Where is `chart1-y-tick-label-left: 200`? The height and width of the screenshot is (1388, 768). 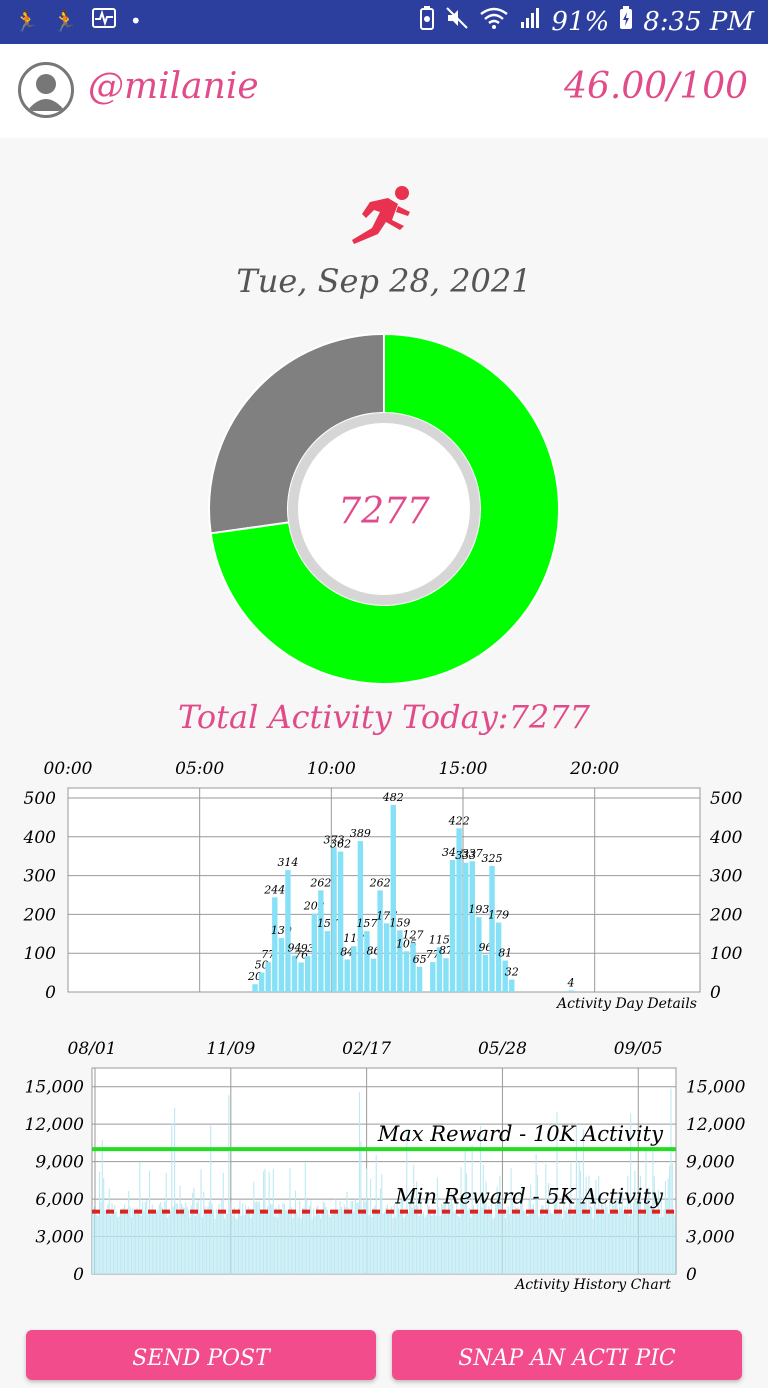
chart1-y-tick-label-left: 200 is located at coordinates (40, 915).